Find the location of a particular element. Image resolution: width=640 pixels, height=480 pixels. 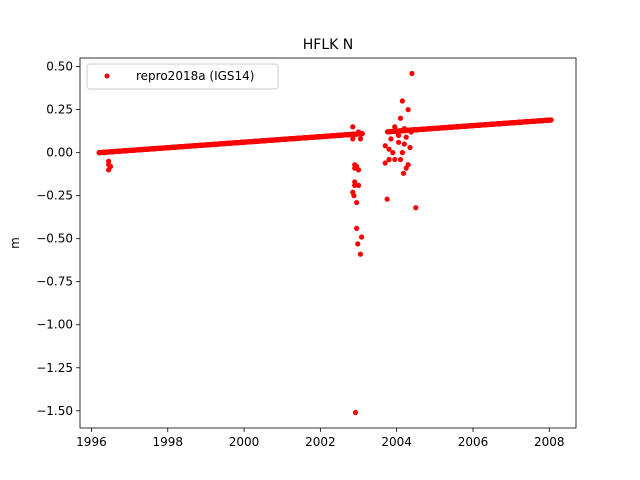

y-tick-label: −0.25 is located at coordinates (54, 196).